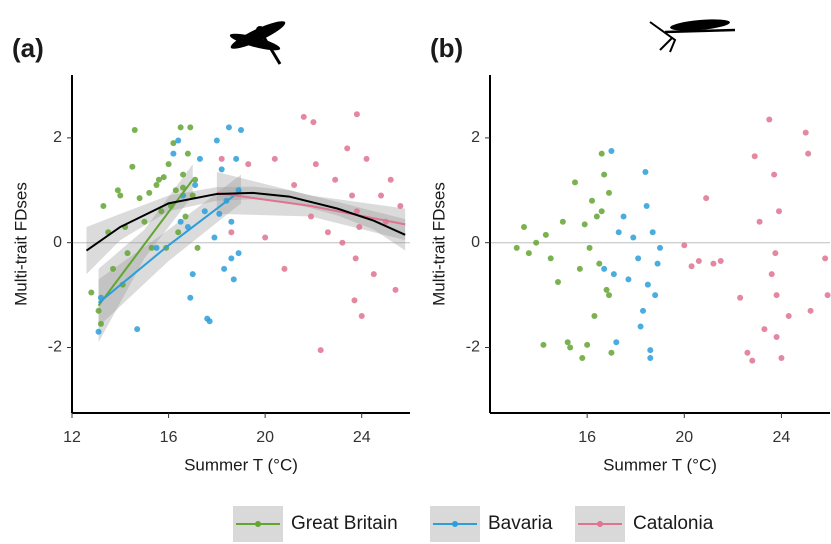 This screenshot has height=544, width=831. Describe the element at coordinates (684, 437) in the screenshot. I see `x-tick-label: 20` at that location.